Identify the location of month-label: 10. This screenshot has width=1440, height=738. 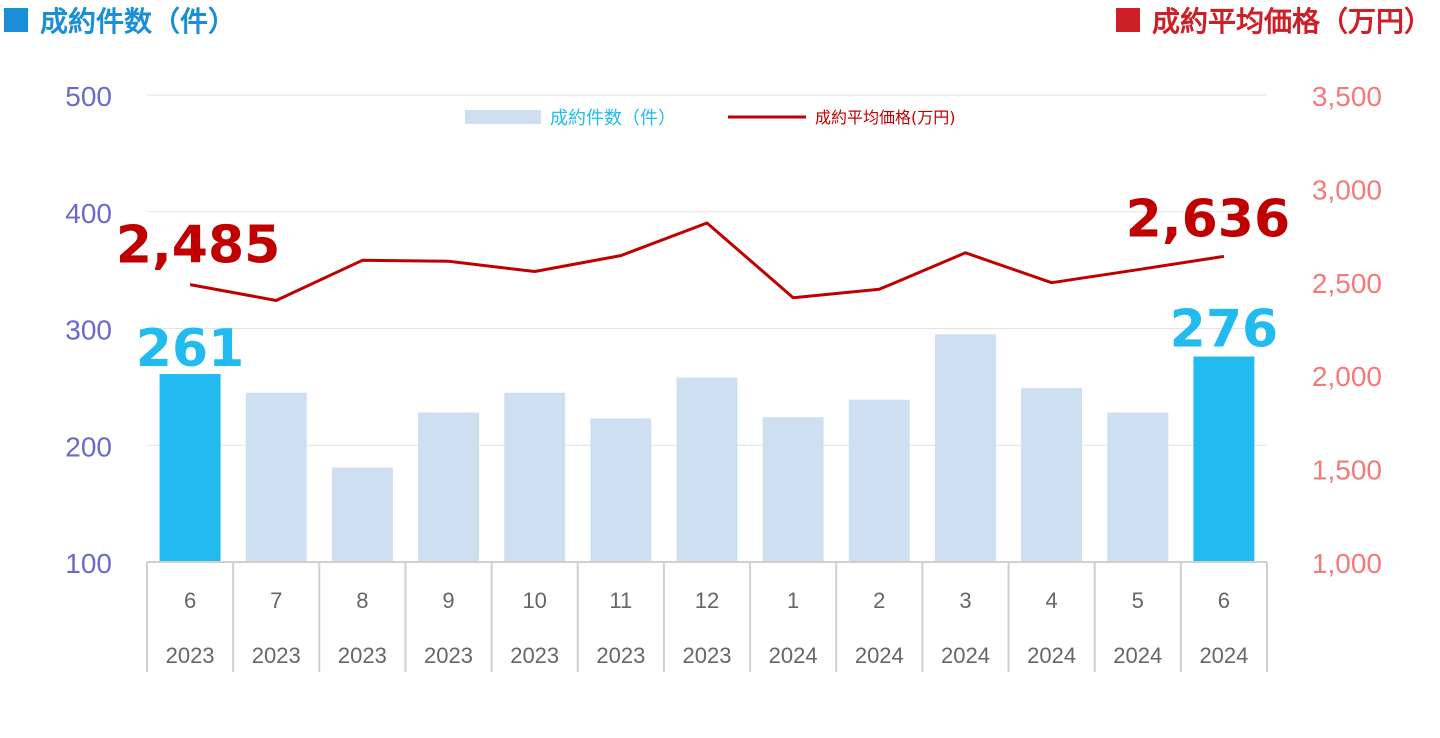
(534, 600).